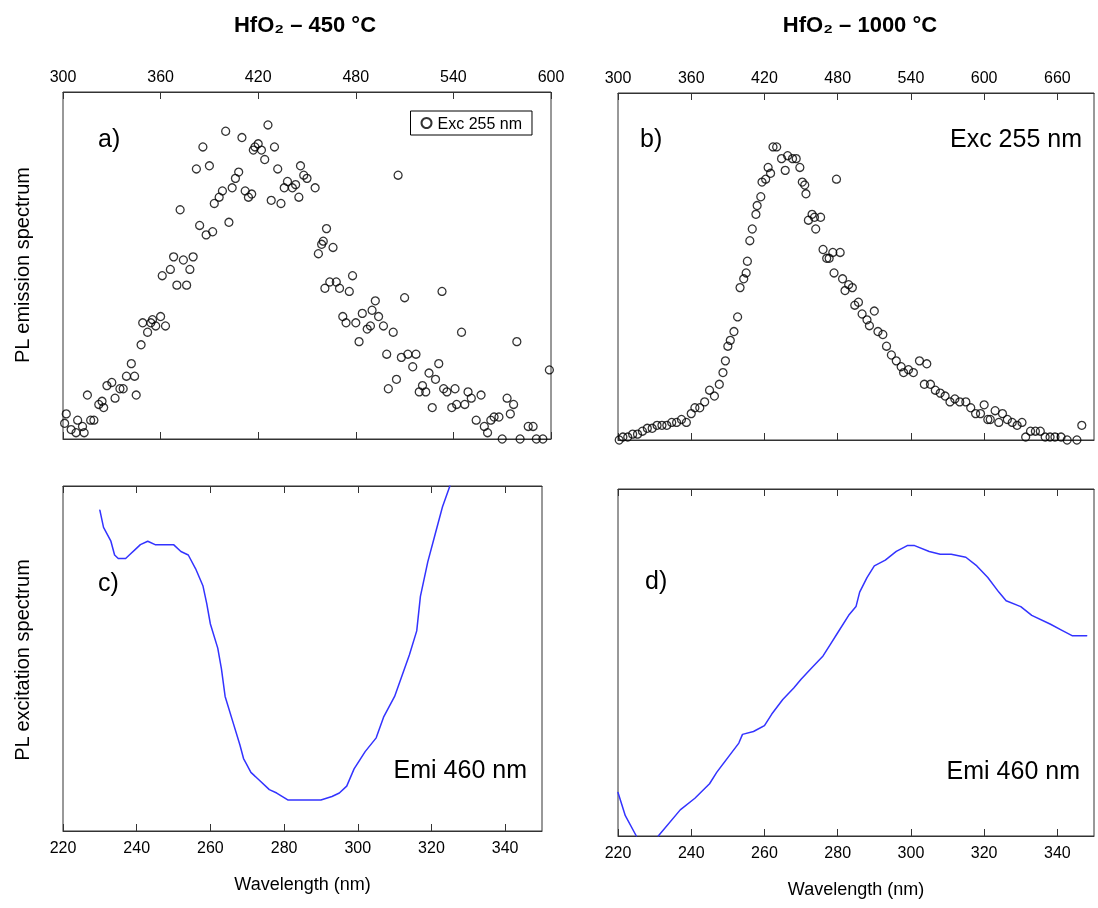 The image size is (1098, 908). I want to click on x-tick-label: 660, so click(1057, 77).